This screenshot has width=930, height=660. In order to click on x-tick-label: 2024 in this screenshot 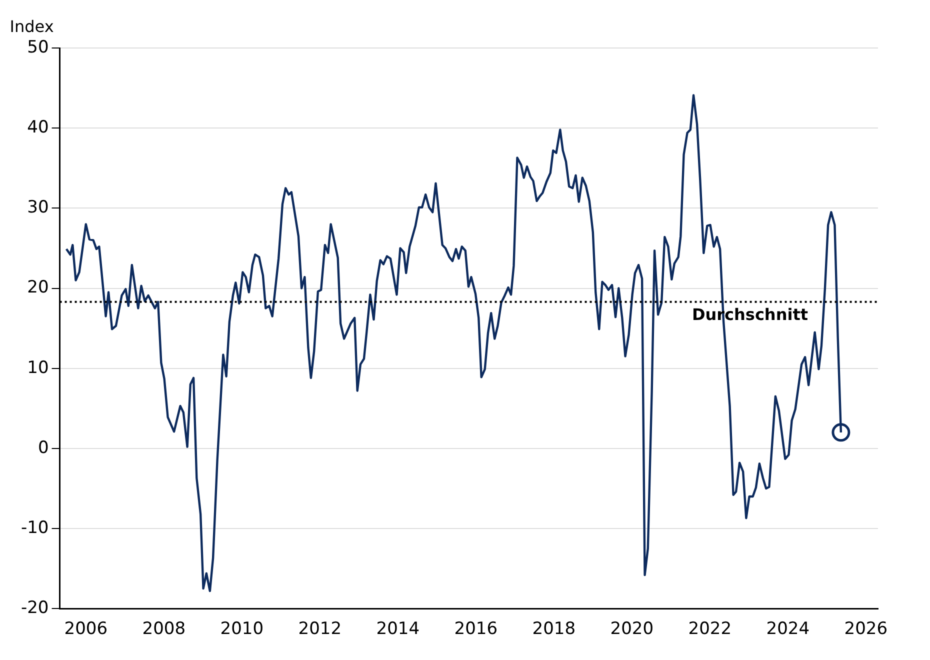, I will do `click(788, 629)`.